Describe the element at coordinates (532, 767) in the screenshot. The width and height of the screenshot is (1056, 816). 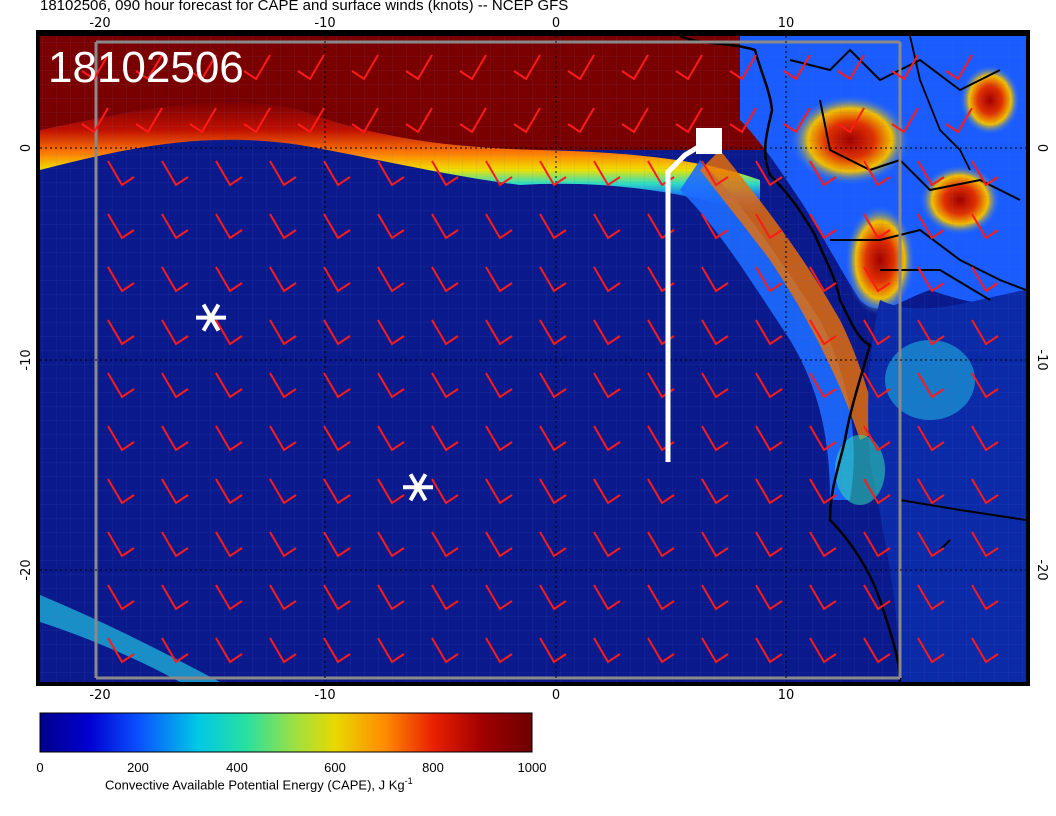
I see `colorbar-tick-5: 1000` at that location.